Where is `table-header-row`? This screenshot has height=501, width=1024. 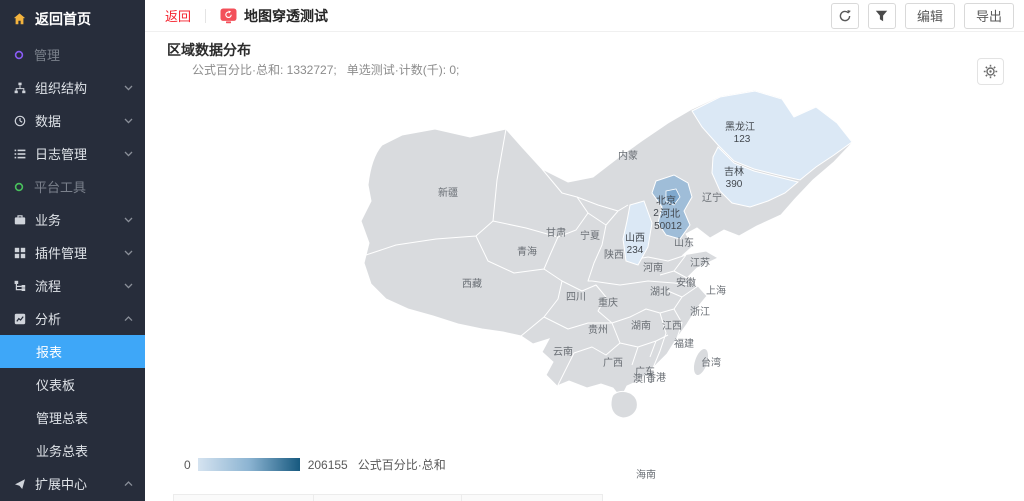
table-header-row is located at coordinates (388, 497).